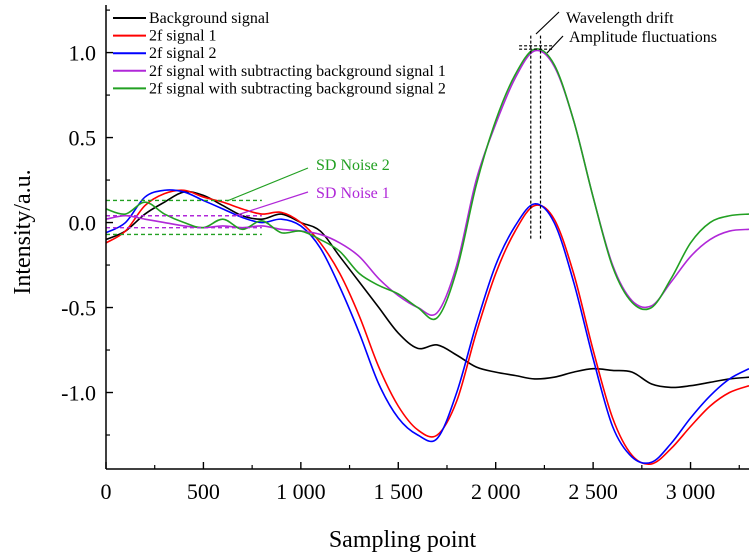 Image resolution: width=750 pixels, height=555 pixels. I want to click on y-axis-label: Intensity/a.u., so click(23, 231).